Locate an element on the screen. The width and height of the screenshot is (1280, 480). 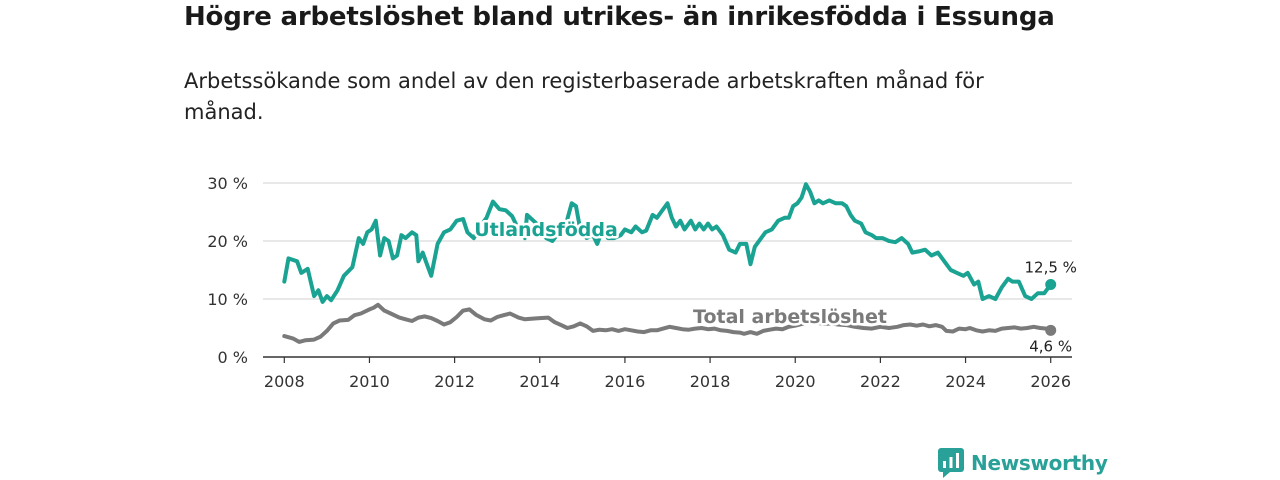
x-tick-label: 2008 is located at coordinates (284, 381).